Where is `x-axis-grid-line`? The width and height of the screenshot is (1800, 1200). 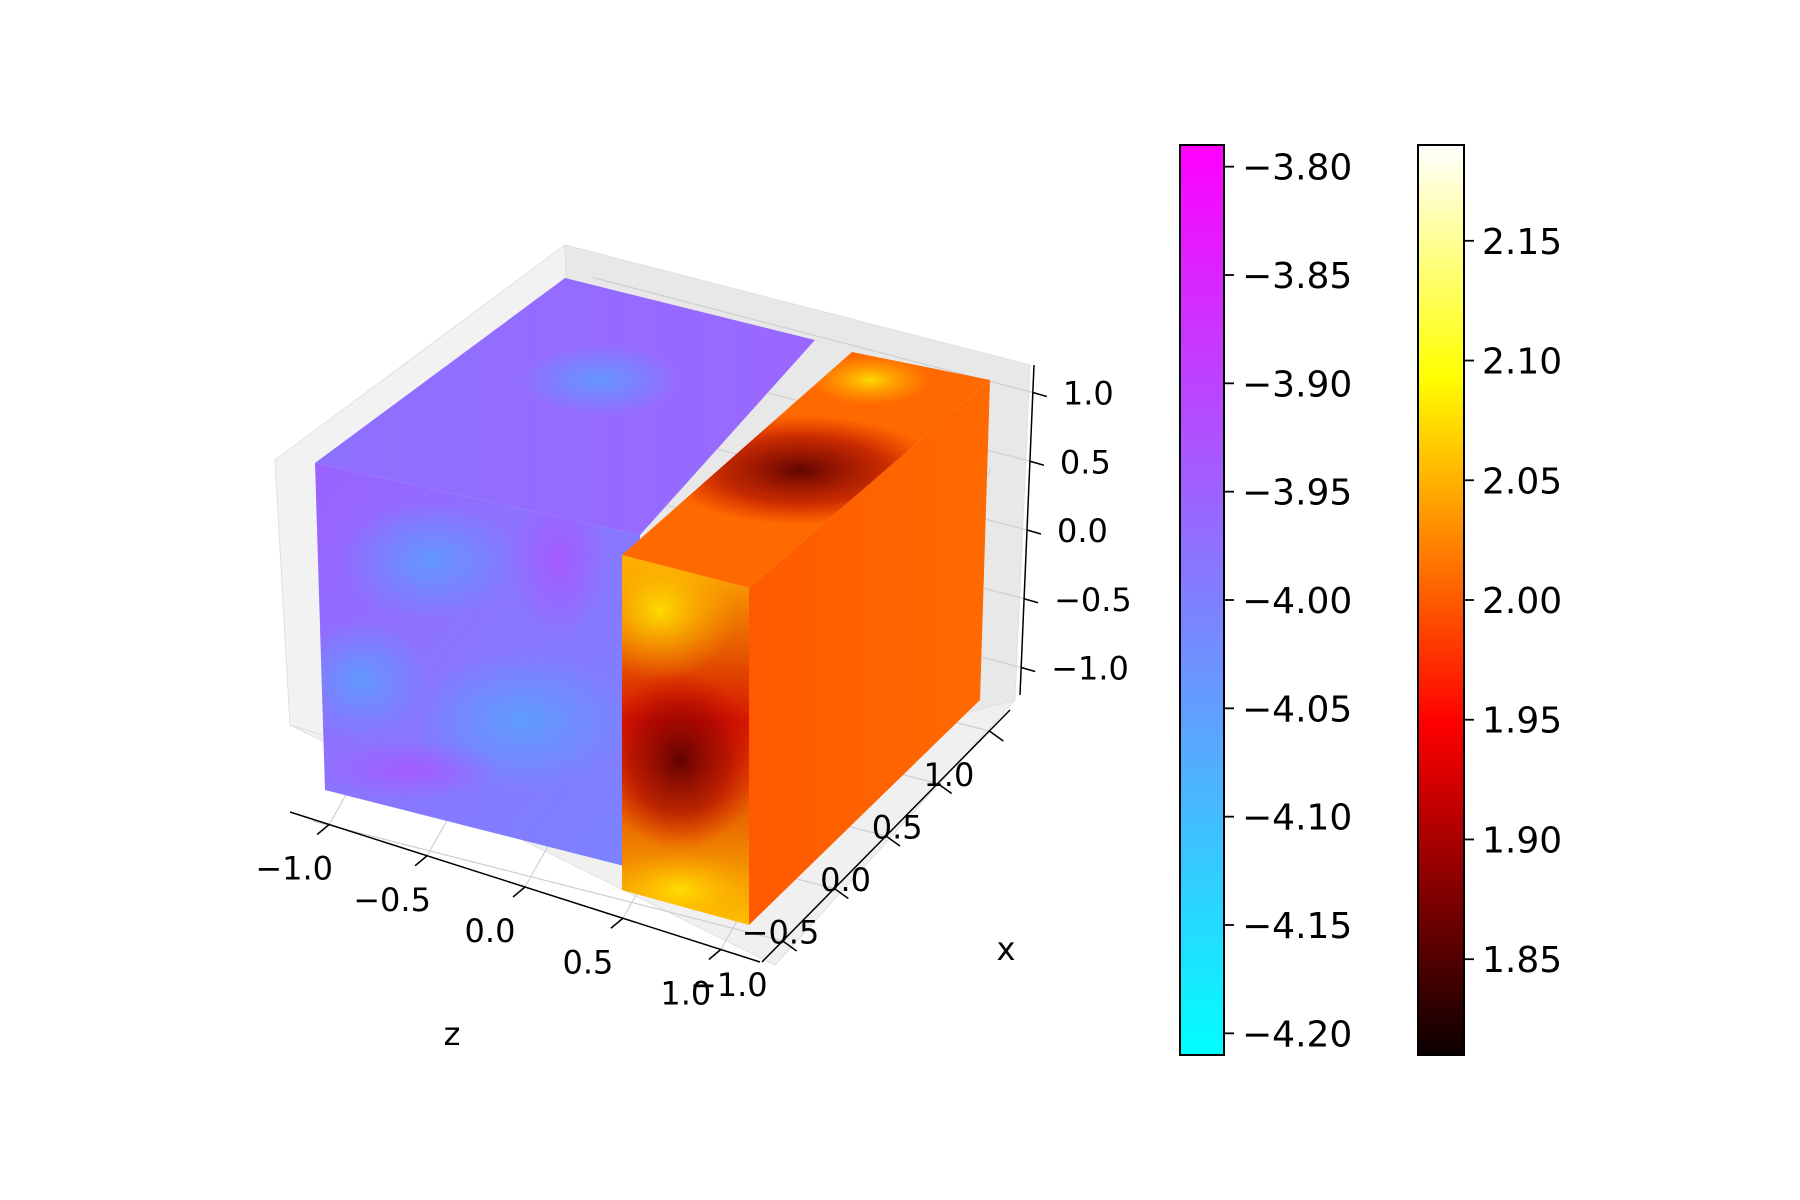
x-axis-grid-line is located at coordinates (547, 881).